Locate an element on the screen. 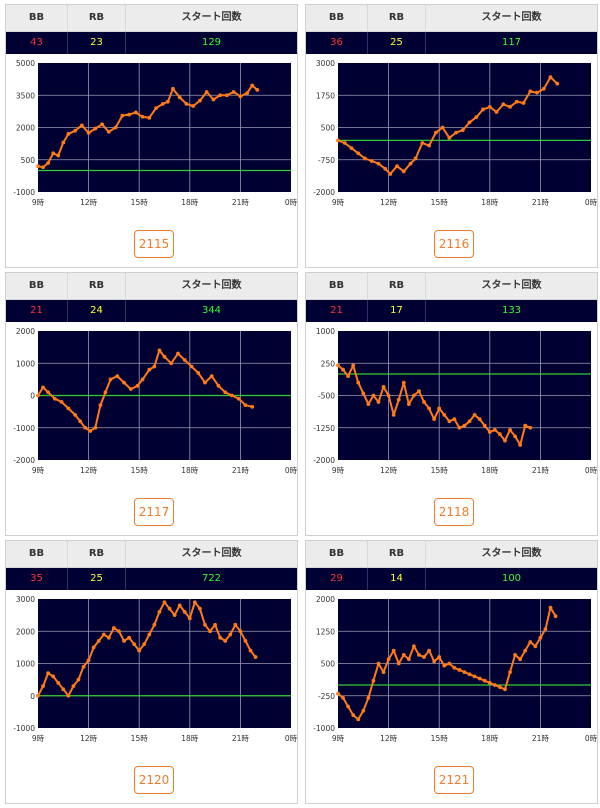  stats-values: 29 14 100 is located at coordinates (451, 579).